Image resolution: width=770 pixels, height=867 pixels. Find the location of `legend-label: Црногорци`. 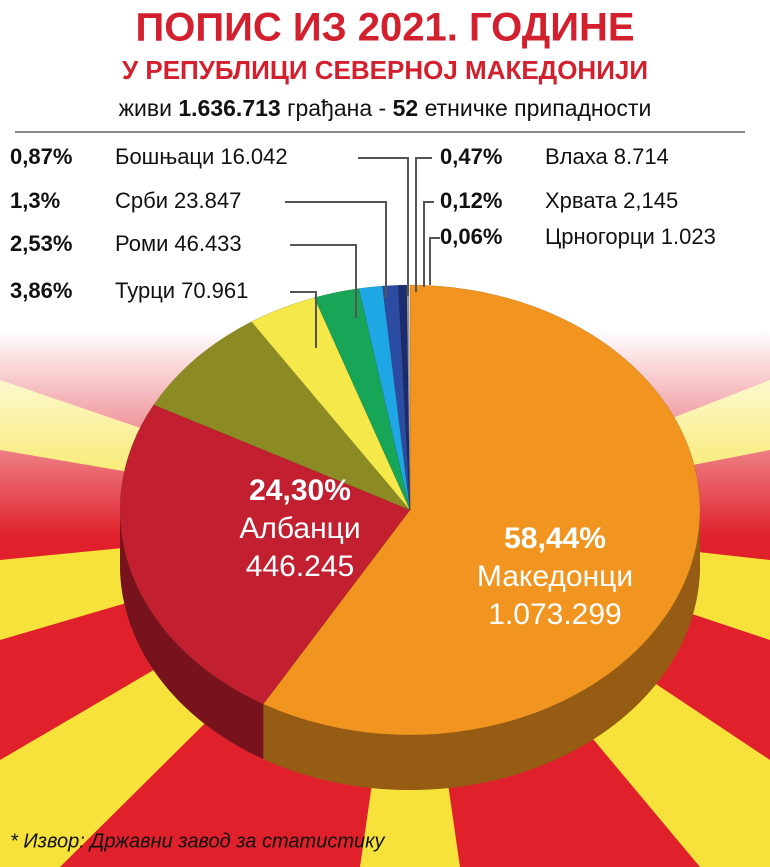

legend-label: Црногорци is located at coordinates (600, 236).